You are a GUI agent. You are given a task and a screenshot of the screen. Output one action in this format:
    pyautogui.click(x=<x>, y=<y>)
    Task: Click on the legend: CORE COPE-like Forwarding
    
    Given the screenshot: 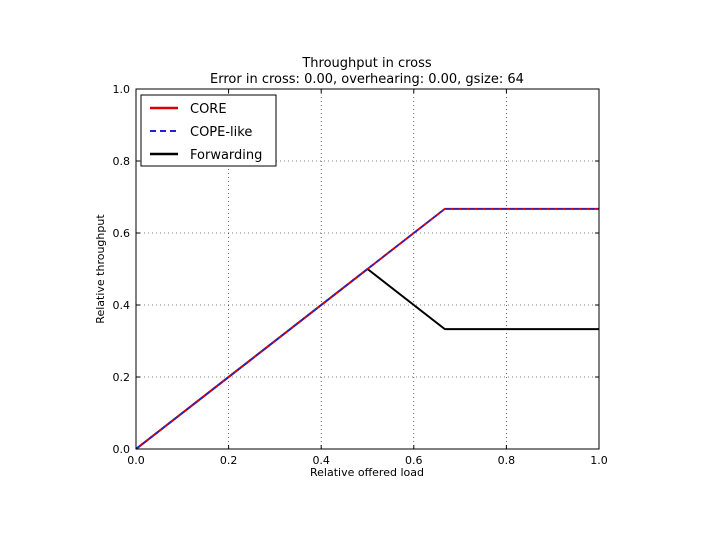 What is the action you would take?
    pyautogui.click(x=208, y=130)
    